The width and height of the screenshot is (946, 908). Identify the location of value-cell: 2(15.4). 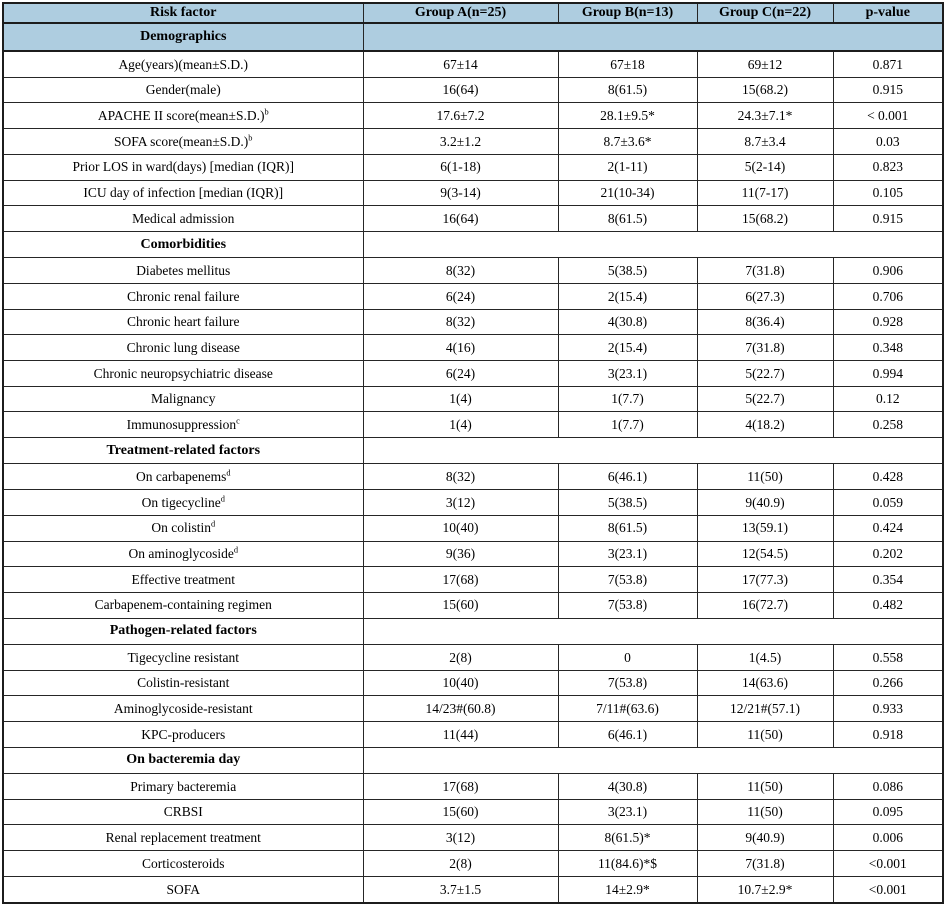
(627, 296).